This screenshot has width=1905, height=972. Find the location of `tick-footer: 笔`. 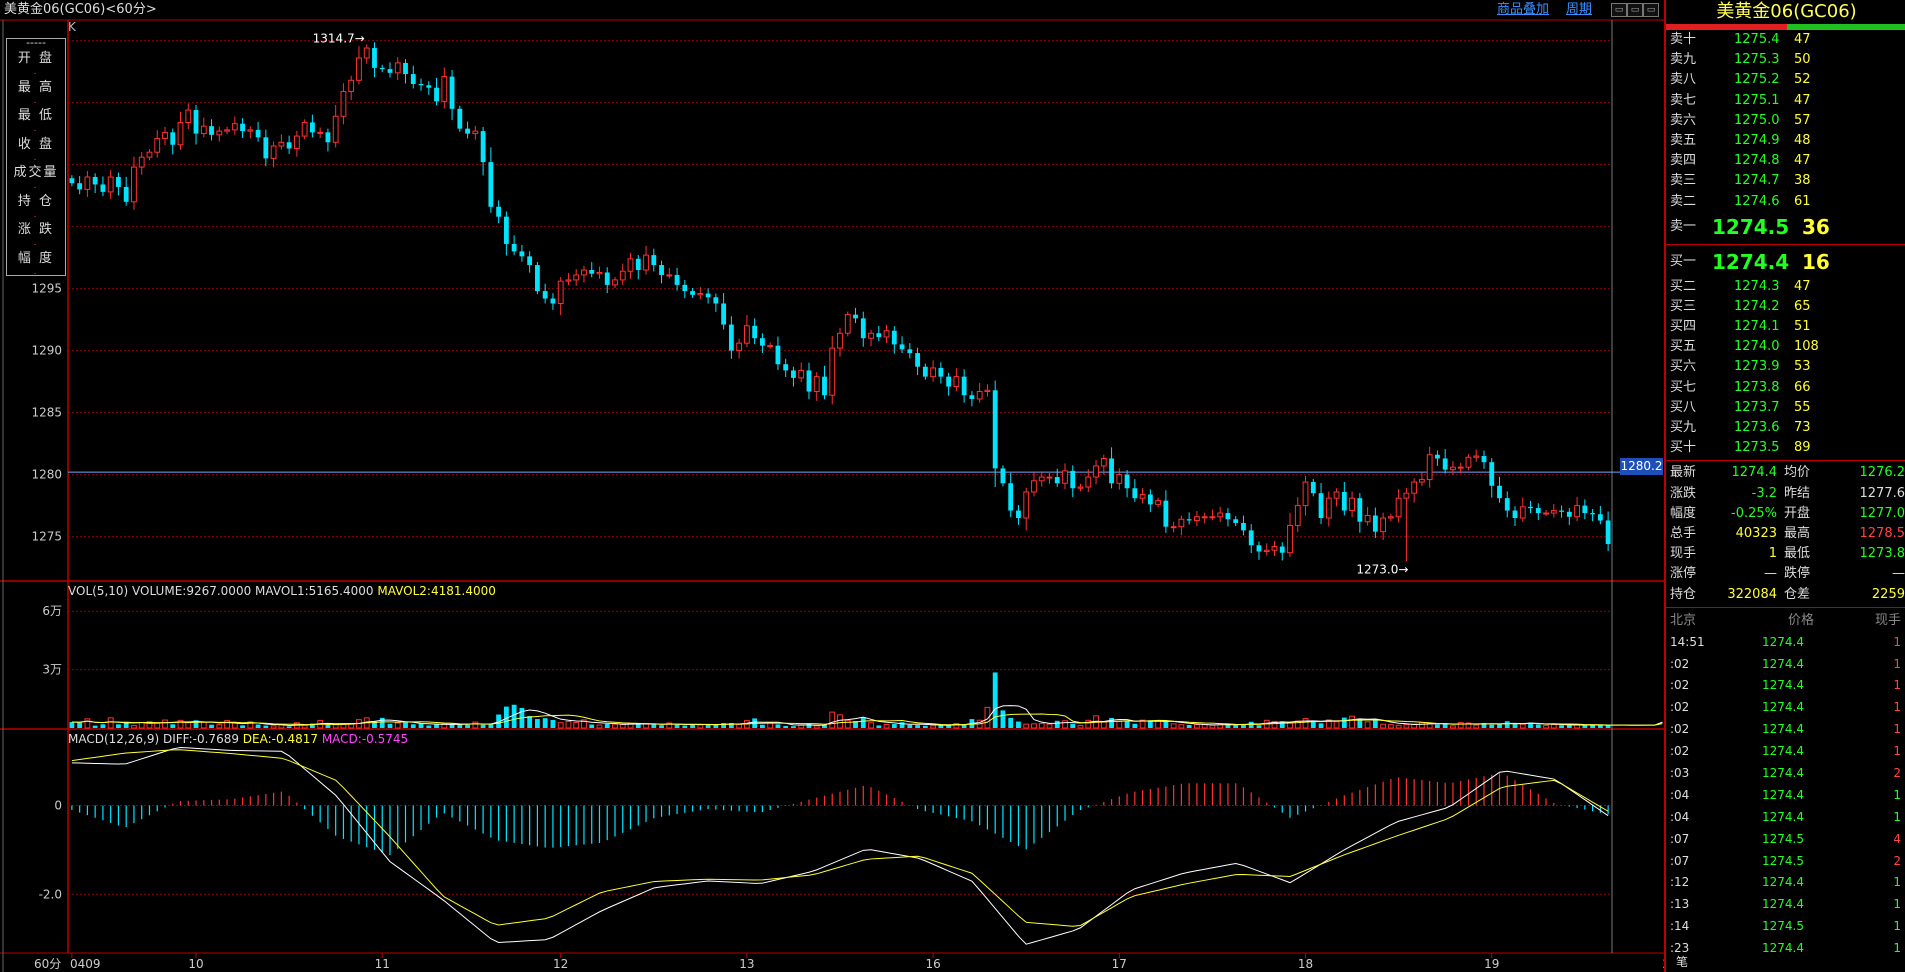

tick-footer: 笔 is located at coordinates (1682, 962).